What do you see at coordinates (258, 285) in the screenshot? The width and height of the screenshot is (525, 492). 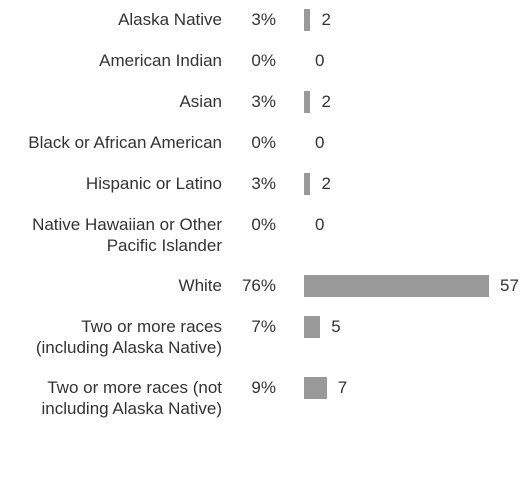 I see `percent-label: 76%` at bounding box center [258, 285].